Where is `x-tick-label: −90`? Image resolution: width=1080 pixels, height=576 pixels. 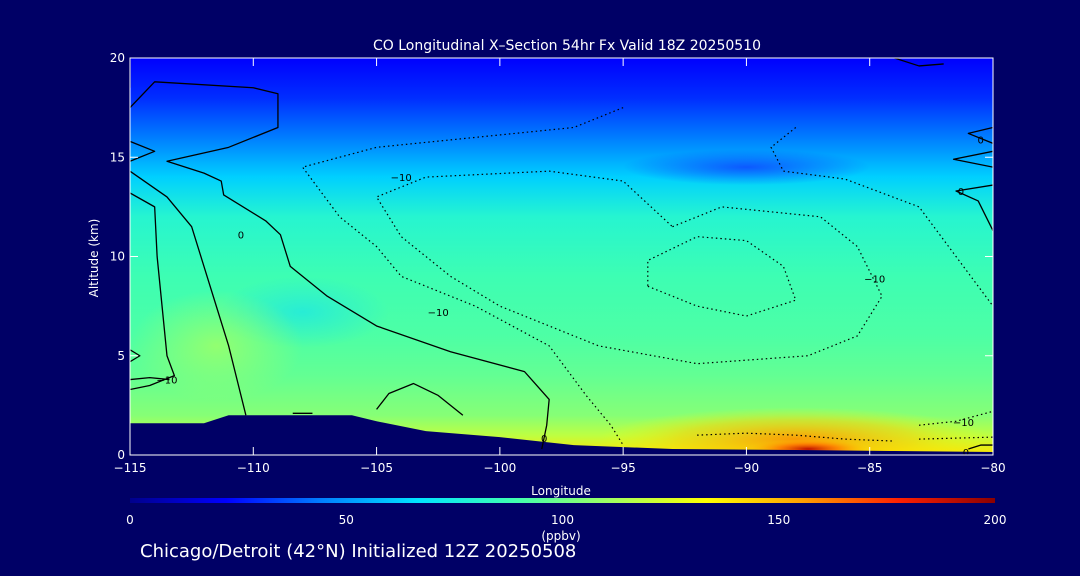 x-tick-label: −90 is located at coordinates (746, 468).